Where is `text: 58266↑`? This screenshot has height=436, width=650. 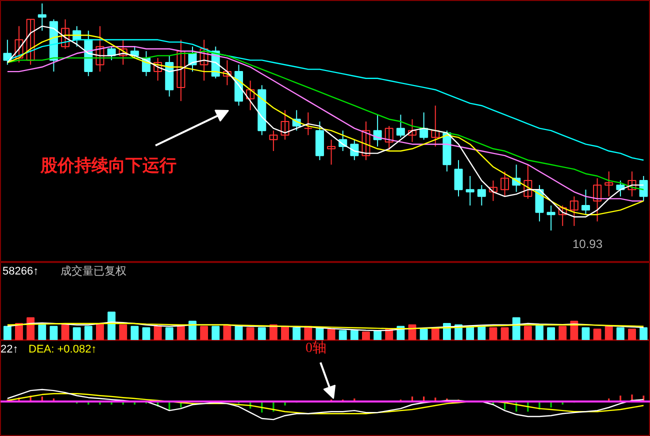 text: 58266↑ is located at coordinates (20, 272).